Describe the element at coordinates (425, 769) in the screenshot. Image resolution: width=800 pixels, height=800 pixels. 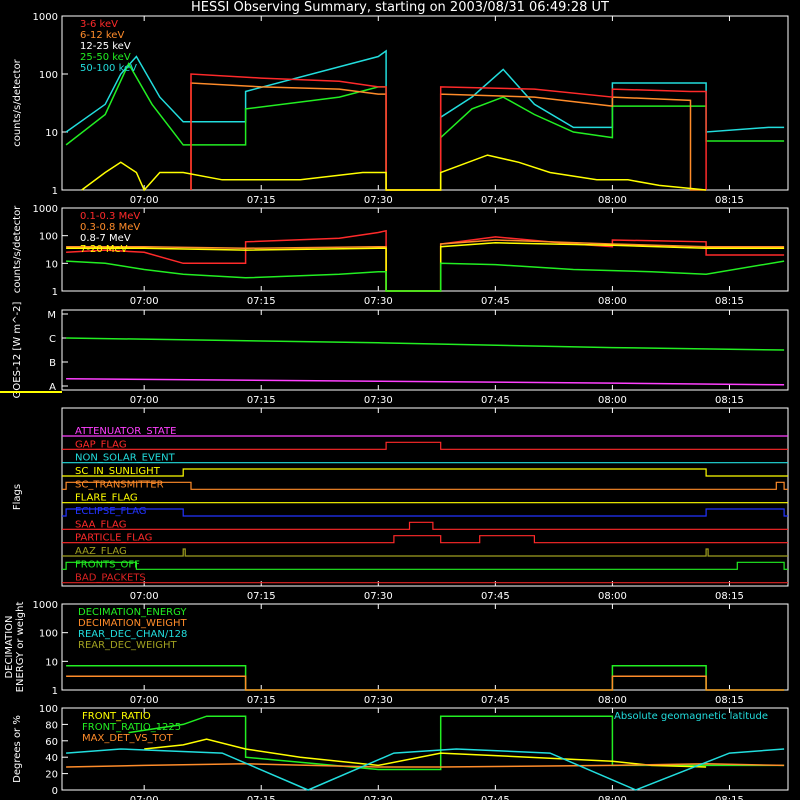
I see `ratio-line-absolute-geomagnetic-latitude` at that location.